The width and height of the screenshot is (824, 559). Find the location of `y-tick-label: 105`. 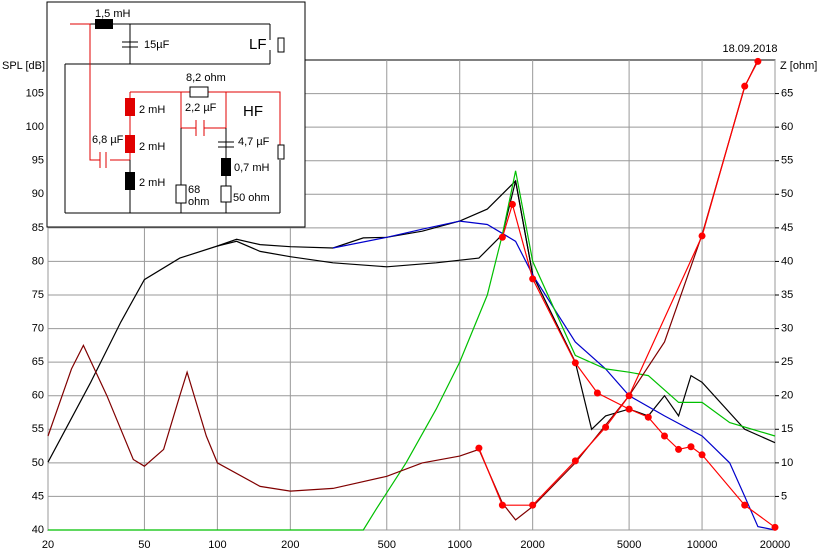

y-tick-label: 105 is located at coordinates (35, 93).